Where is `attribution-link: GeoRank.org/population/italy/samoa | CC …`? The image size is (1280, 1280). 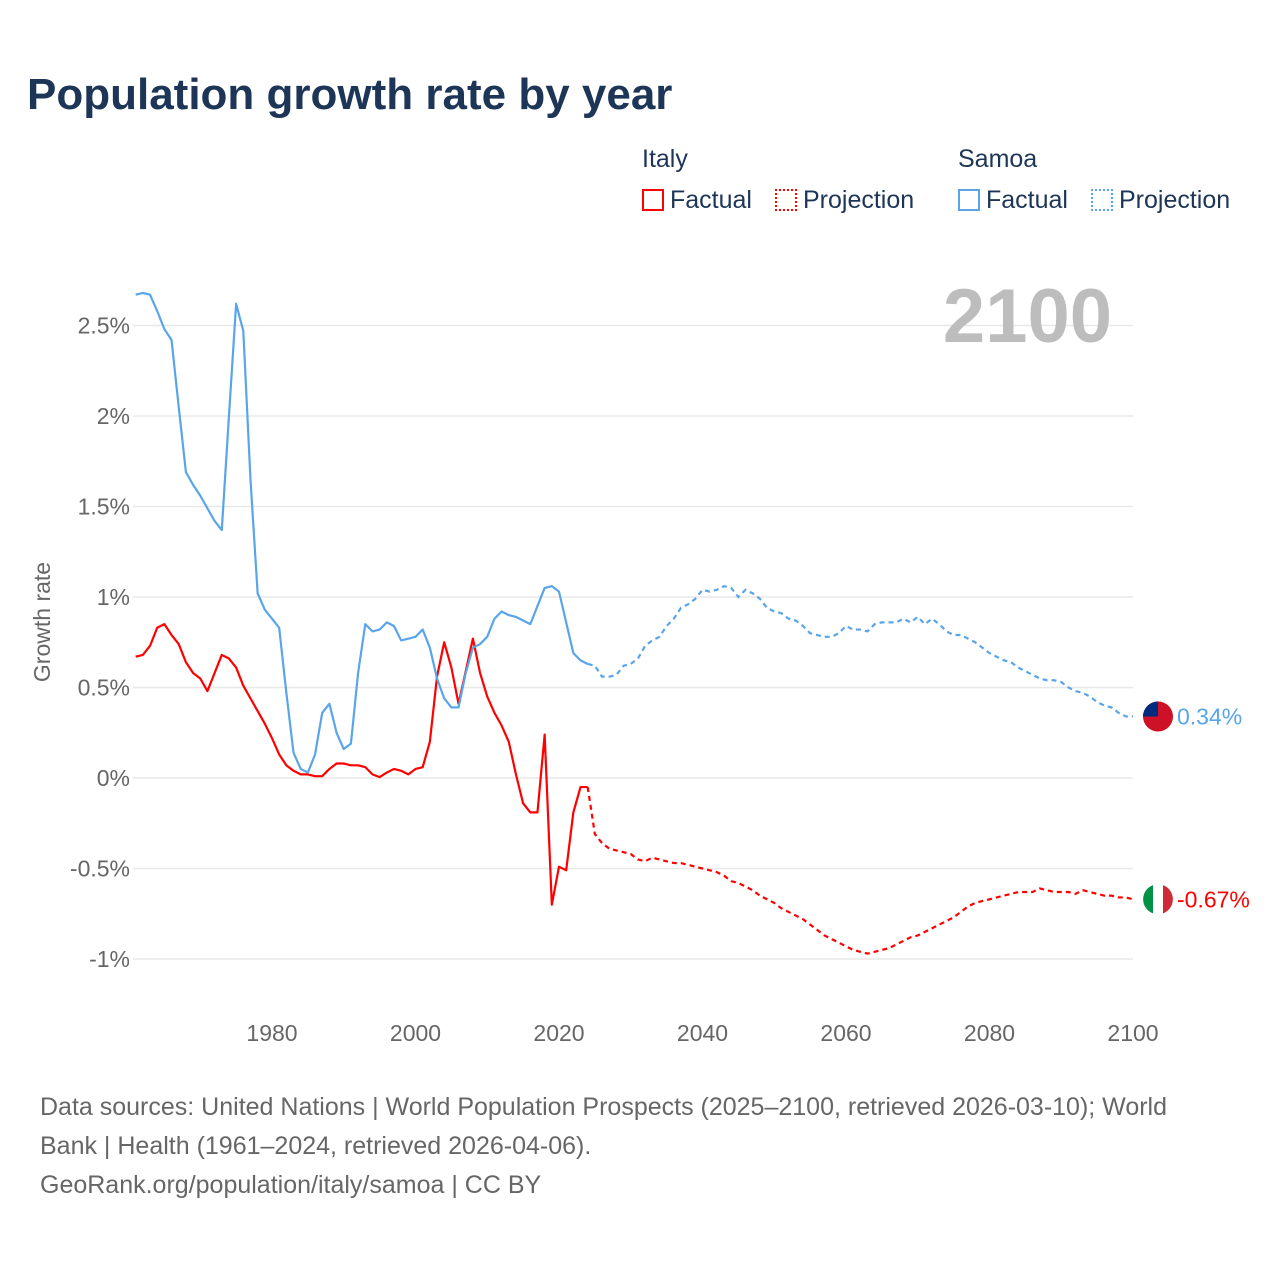 attribution-link: GeoRank.org/population/italy/samoa | CC … is located at coordinates (291, 1185).